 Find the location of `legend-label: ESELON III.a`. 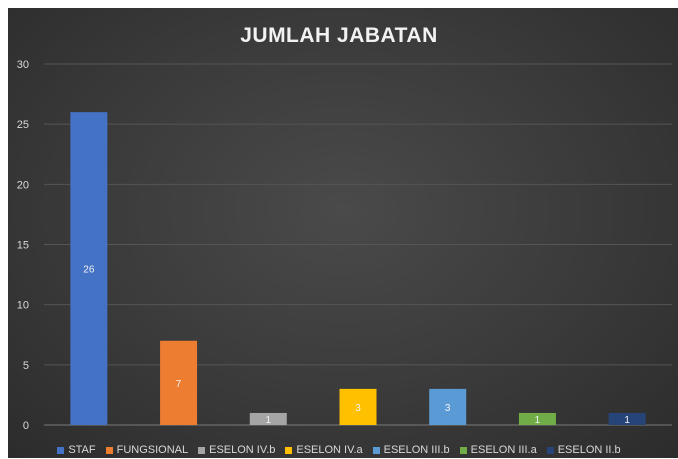

legend-label: ESELON III.a is located at coordinates (503, 450).